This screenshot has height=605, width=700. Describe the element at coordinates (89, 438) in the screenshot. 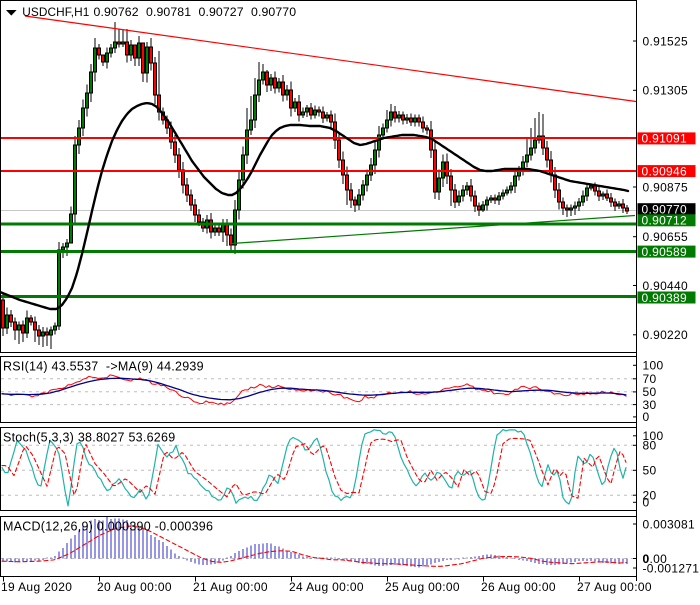

I see `svg-text: Stoch(5,3,3) 38.8027 53.6269` at that location.